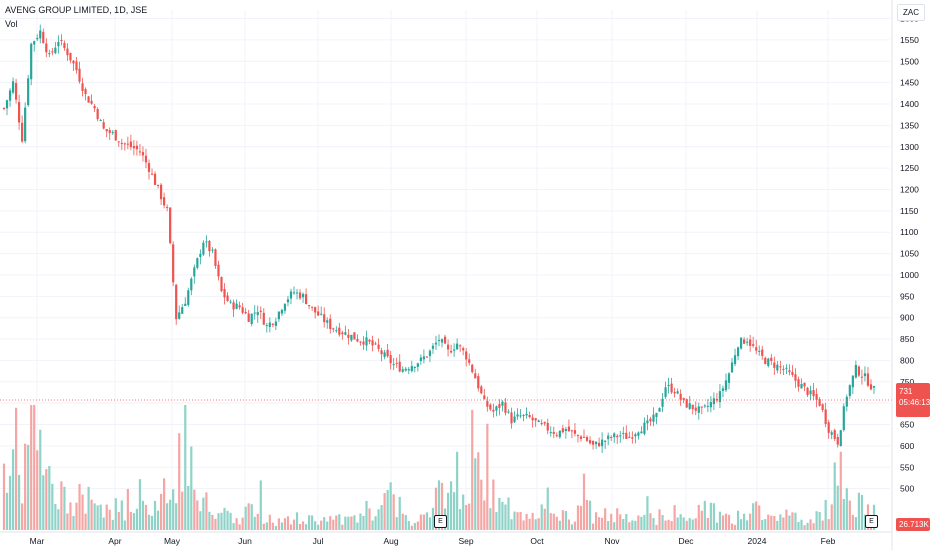 The width and height of the screenshot is (932, 555). I want to click on last-price-value: 731, so click(906, 391).